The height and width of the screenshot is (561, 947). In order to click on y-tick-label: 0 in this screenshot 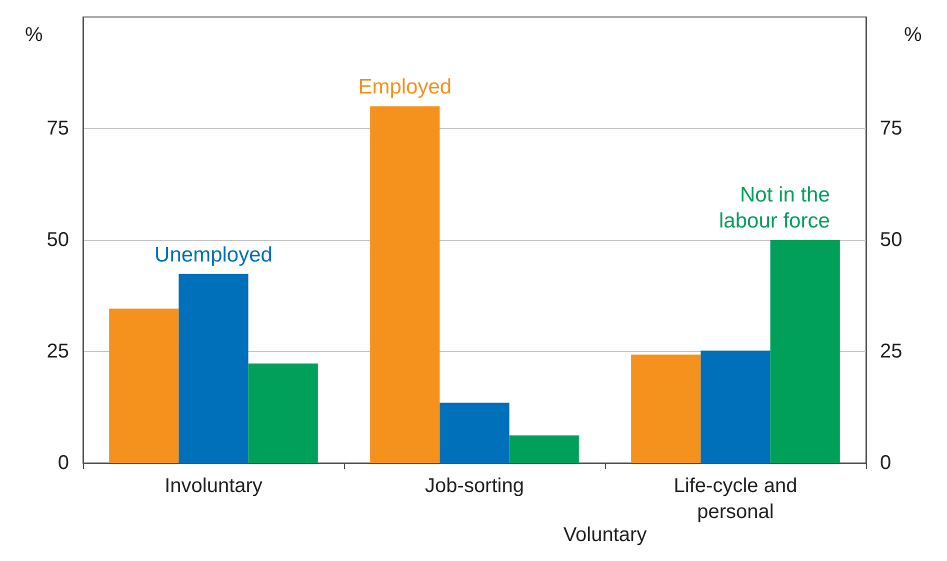, I will do `click(63, 463)`.